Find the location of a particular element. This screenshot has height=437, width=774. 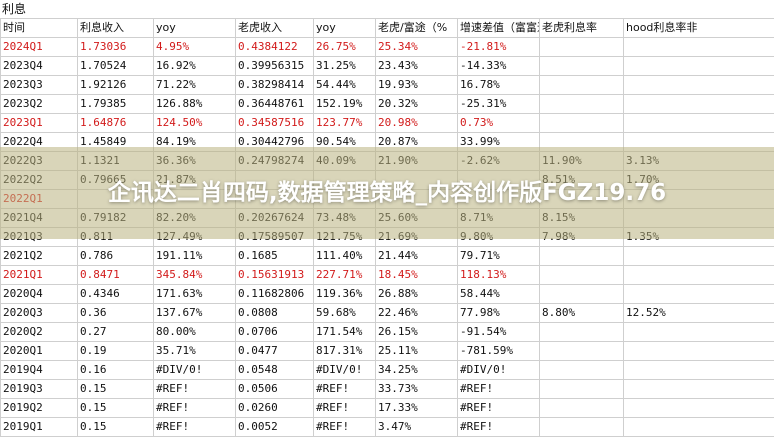

table-cell: 0.4384122 is located at coordinates (275, 47).